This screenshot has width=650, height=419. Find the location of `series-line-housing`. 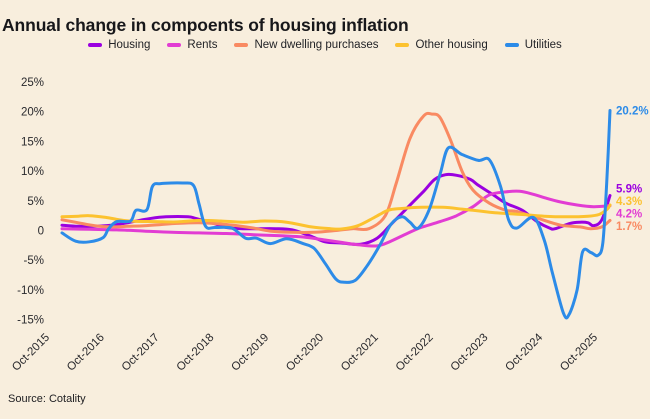

series-line-housing is located at coordinates (336, 209).